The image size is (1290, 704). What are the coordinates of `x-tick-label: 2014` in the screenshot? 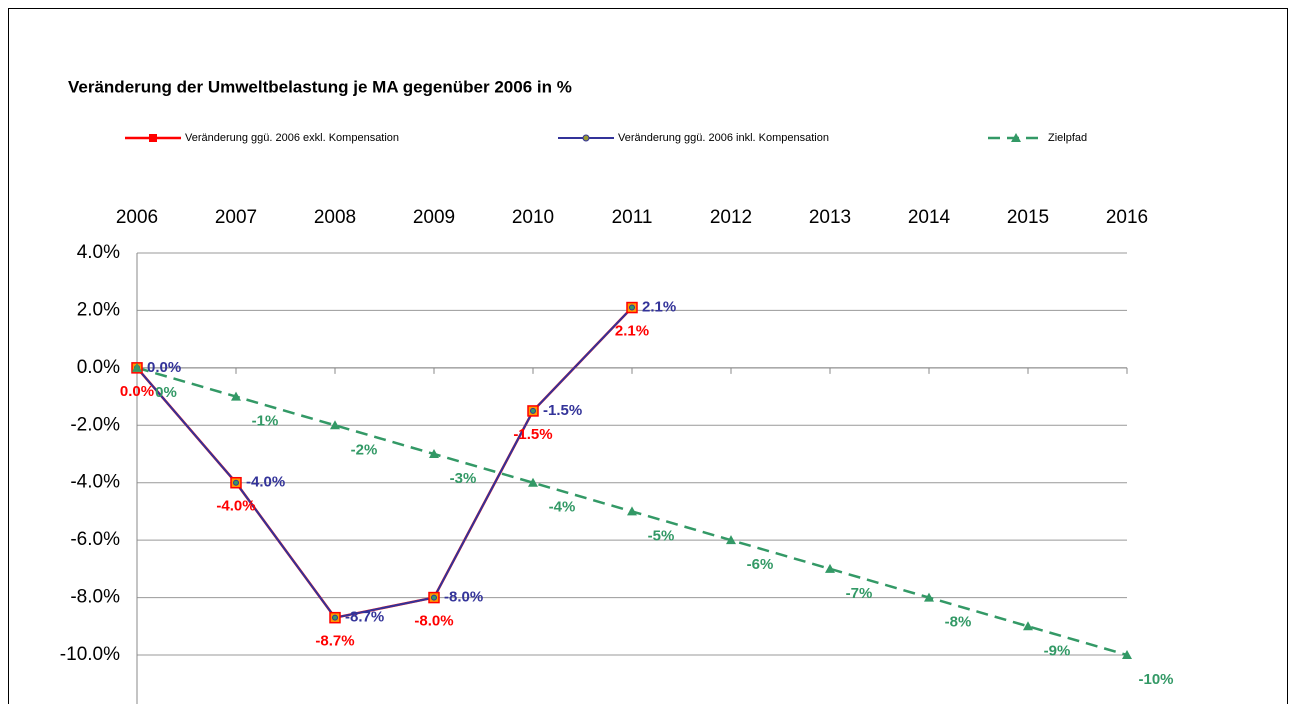 It's located at (929, 217).